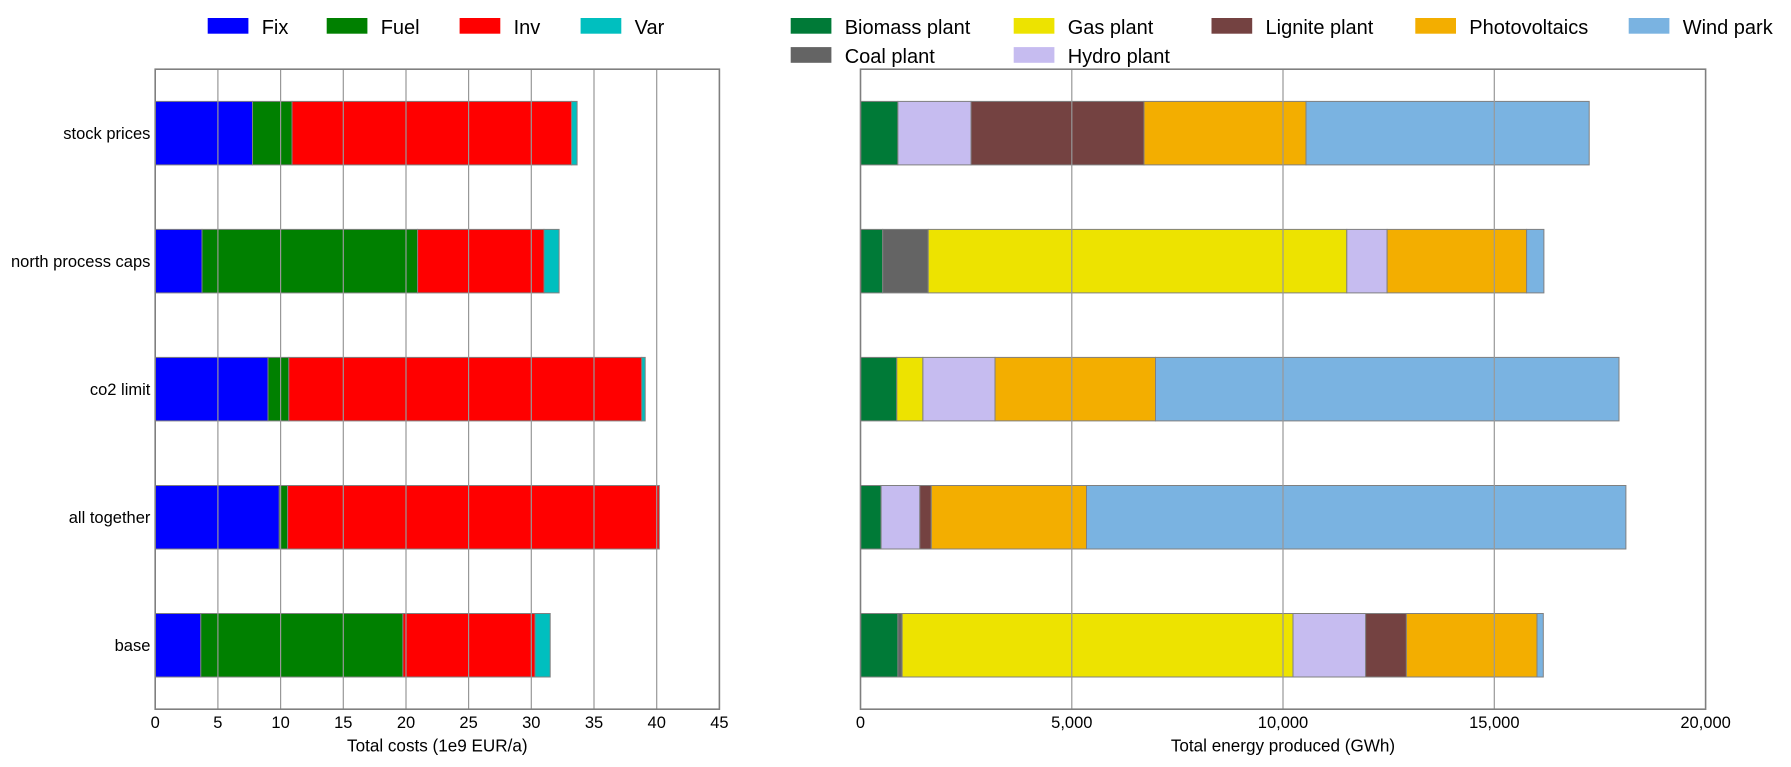 The width and height of the screenshot is (1791, 767). Describe the element at coordinates (657, 723) in the screenshot. I see `svg-text: 40` at that location.